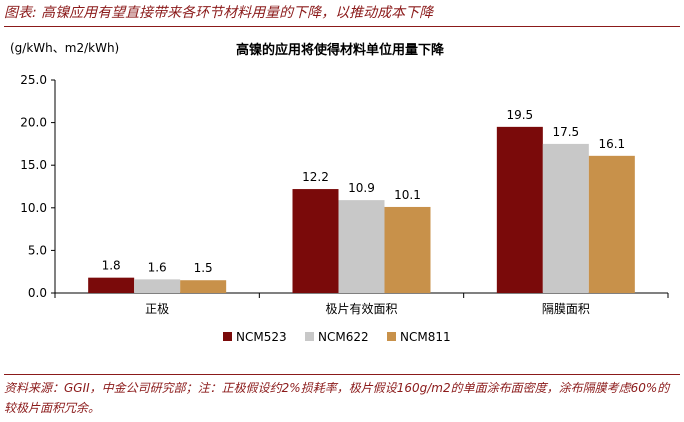 This screenshot has height=422, width=684. Describe the element at coordinates (565, 132) in the screenshot. I see `data-label: 17.5` at that location.